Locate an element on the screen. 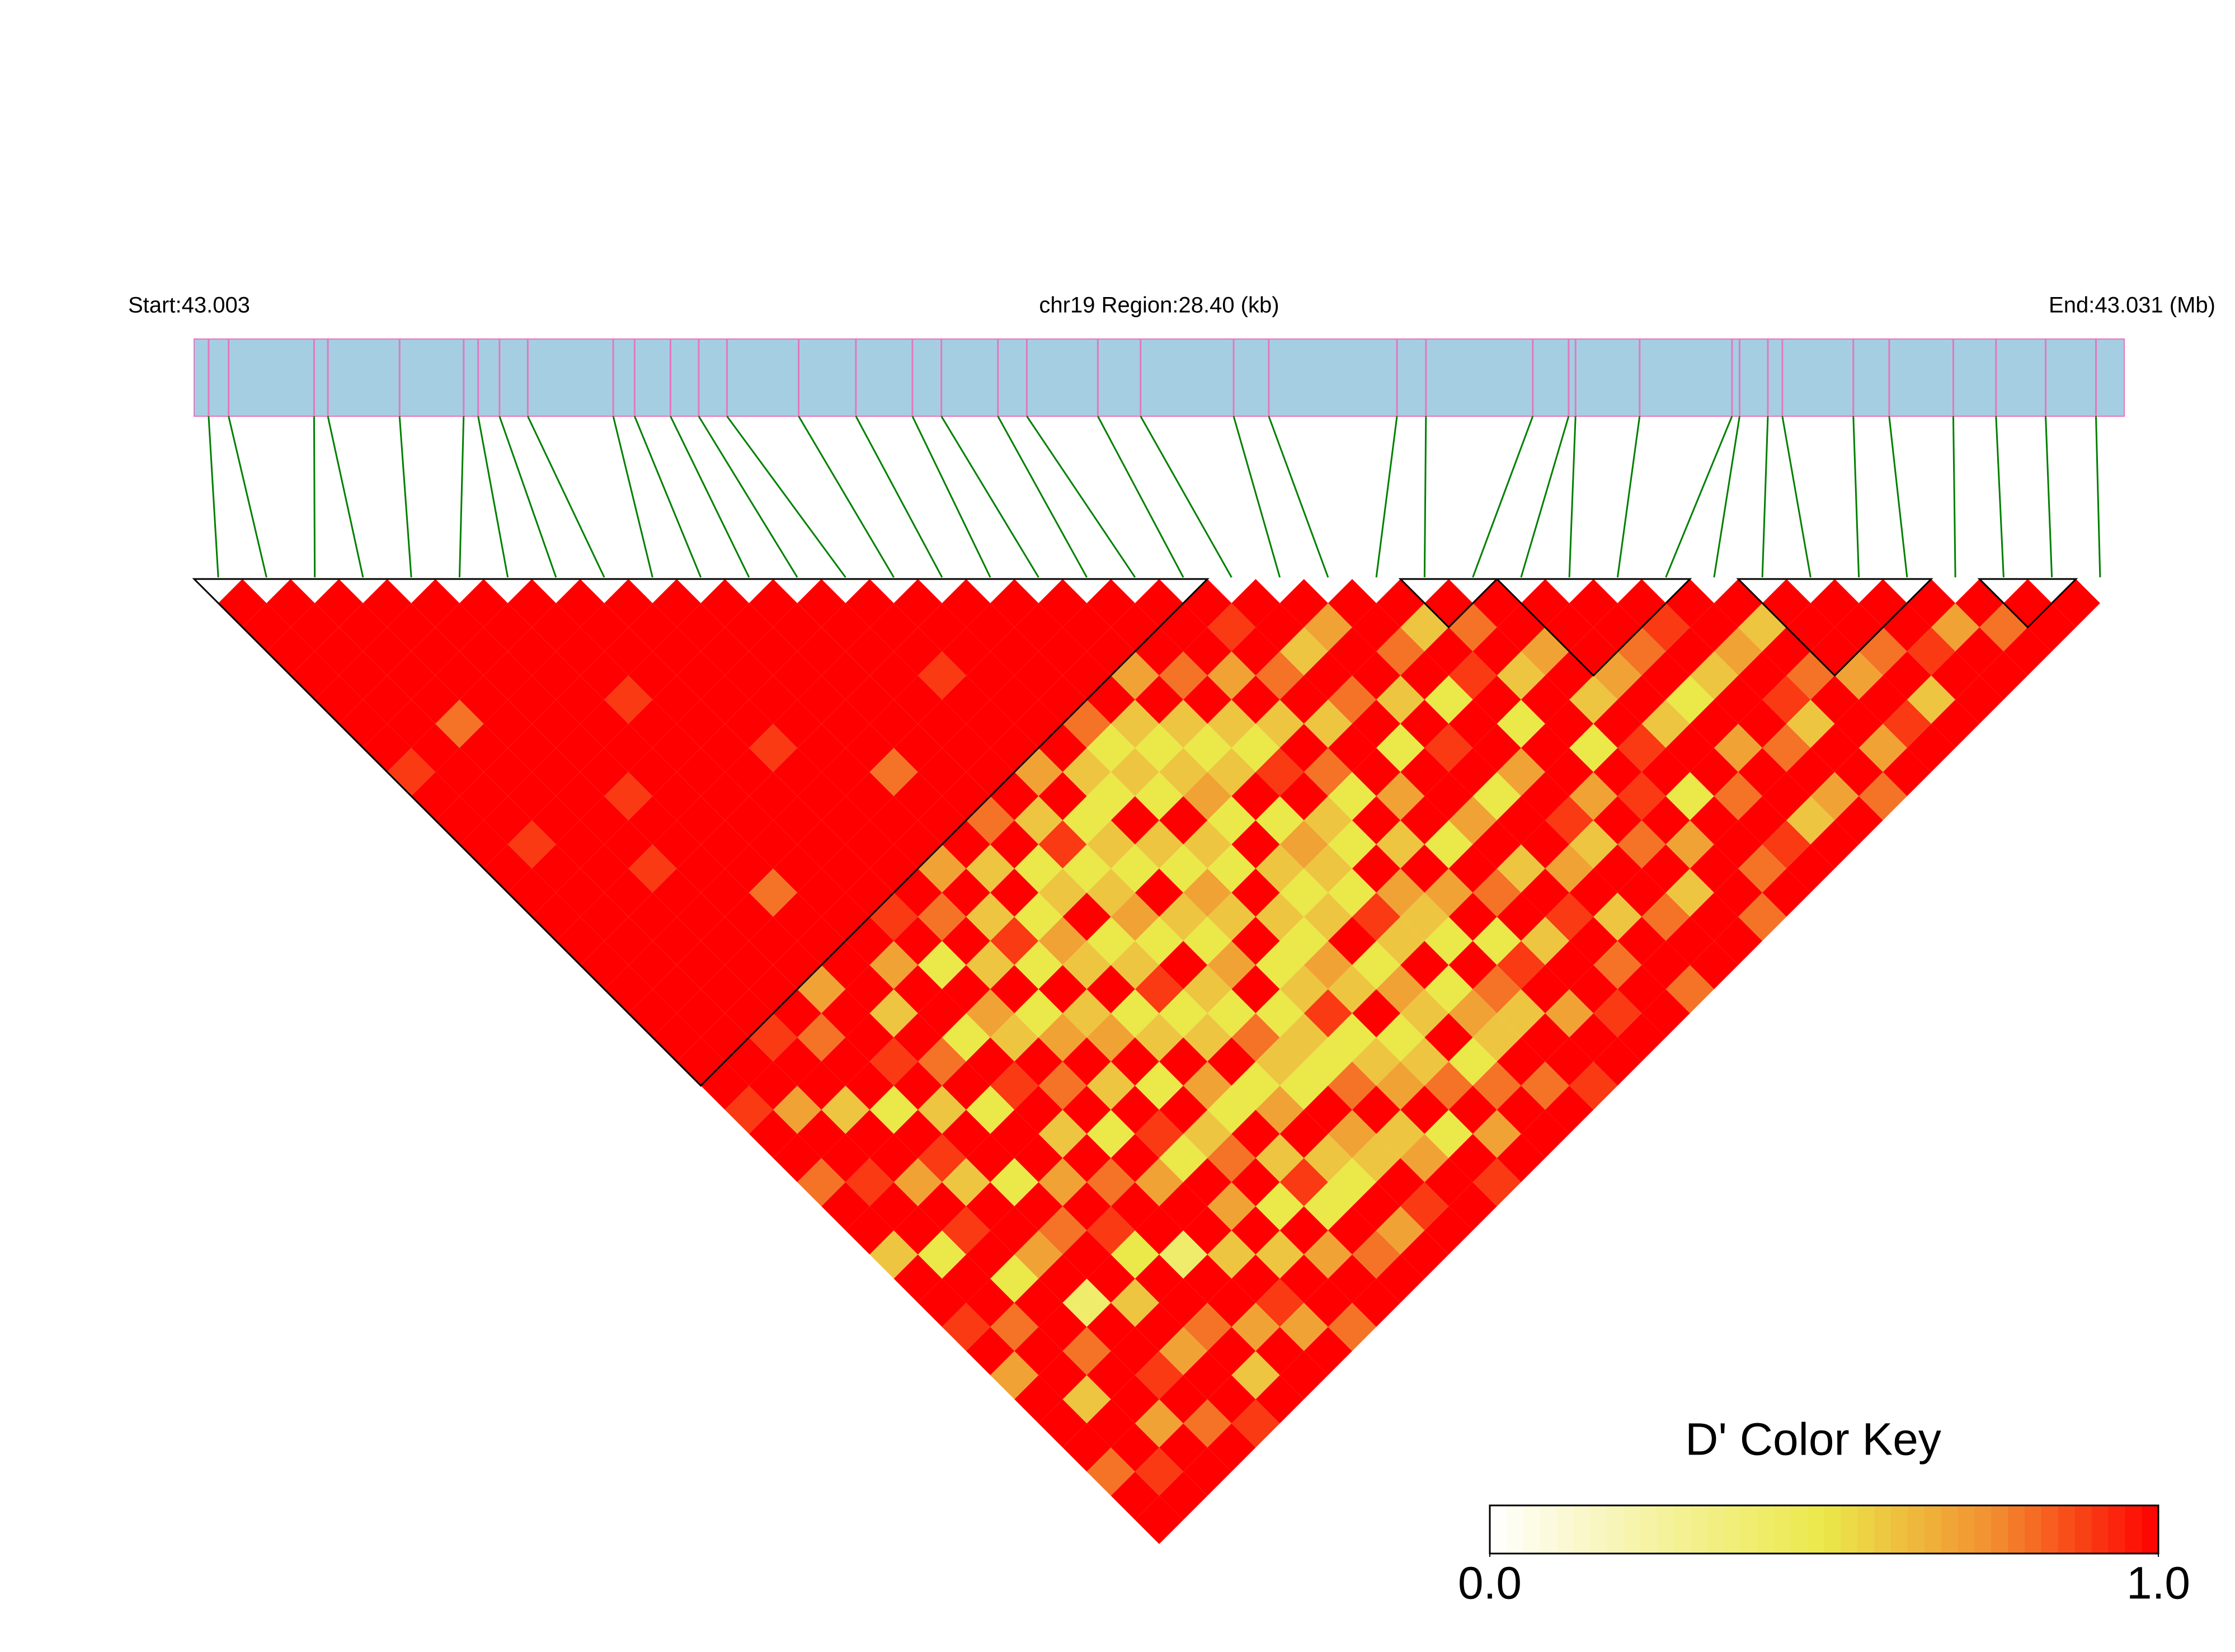 Image resolution: width=2235 pixels, height=1652 pixels. end-label: End:43.031 (Mb) is located at coordinates (2132, 306).